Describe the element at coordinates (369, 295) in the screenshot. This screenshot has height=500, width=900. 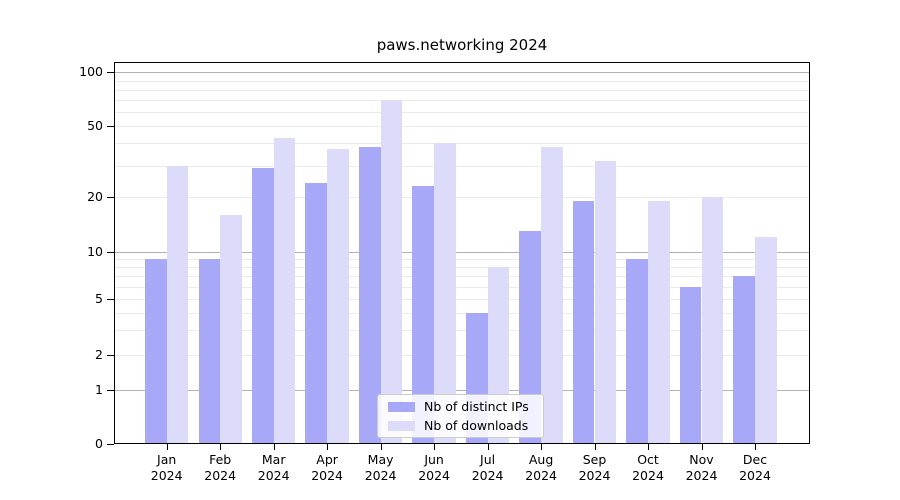
I see `bar-ips-may` at that location.